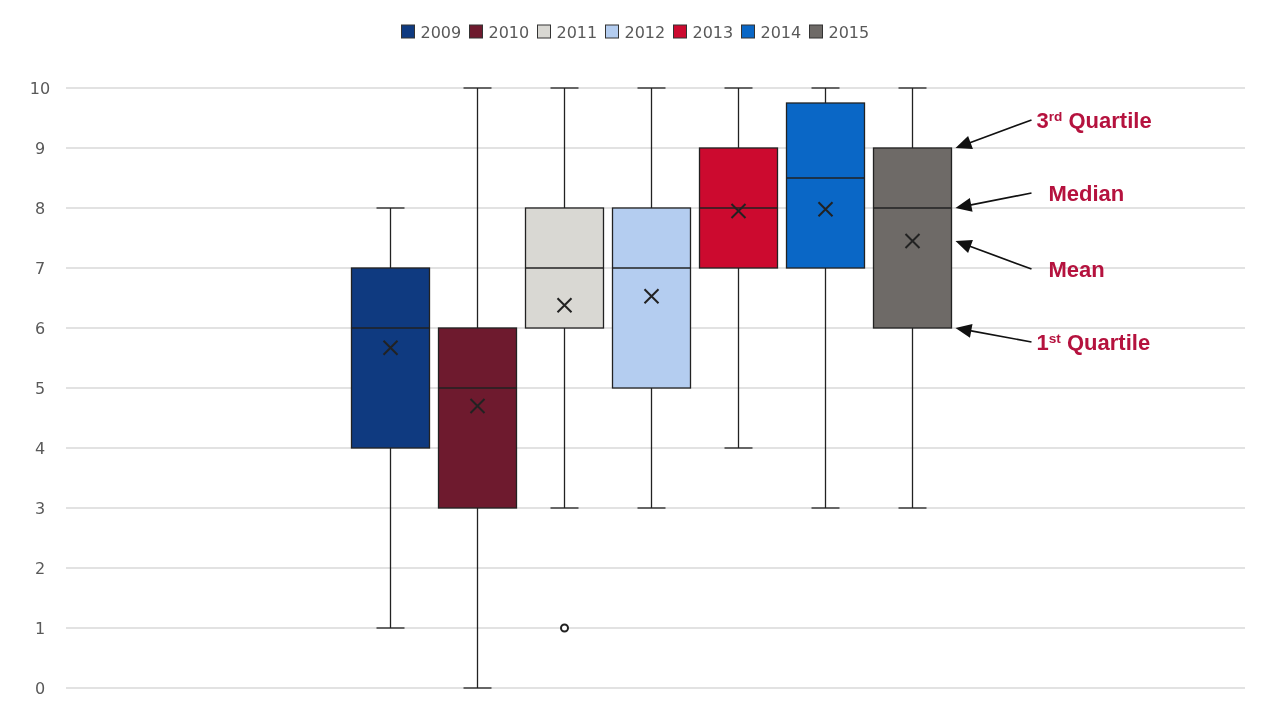 The height and width of the screenshot is (708, 1263). Describe the element at coordinates (577, 32) in the screenshot. I see `legend-label: 2011` at that location.